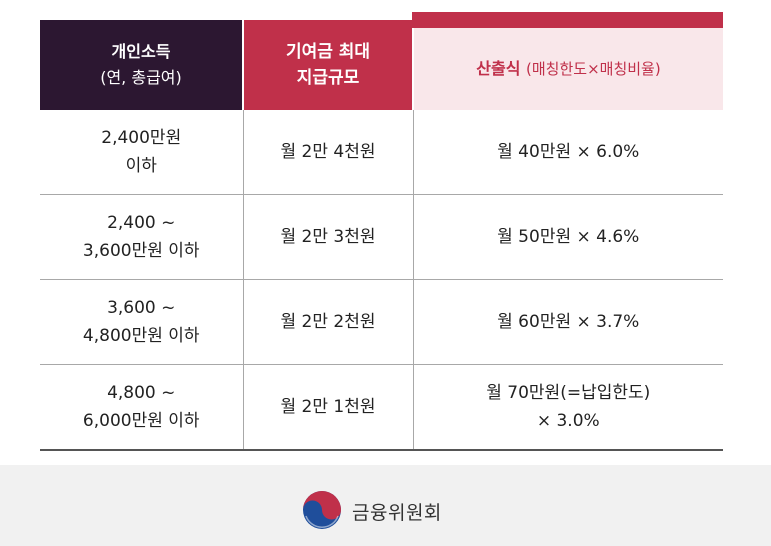  I want to click on income-line1: 3,600 ~, so click(141, 308).